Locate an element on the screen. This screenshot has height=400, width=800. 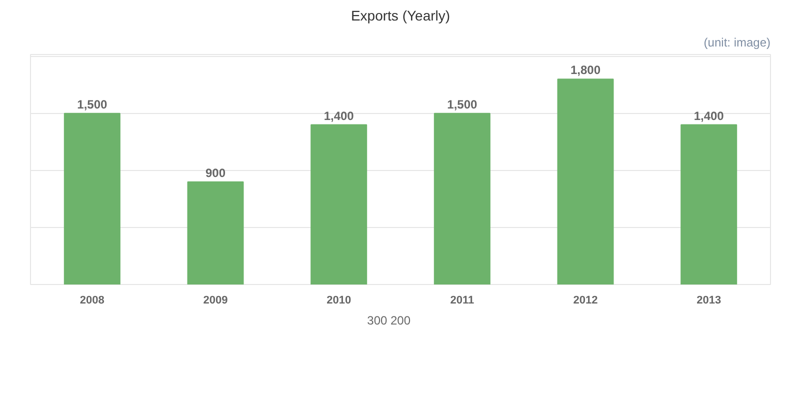
x-tick-label: 2008 is located at coordinates (92, 300).